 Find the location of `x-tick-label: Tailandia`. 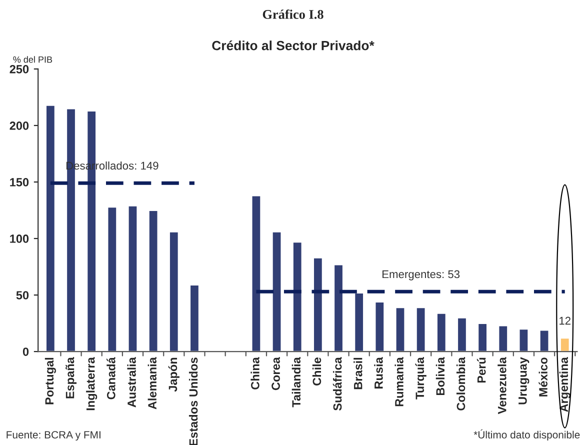

x-tick-label: Tailandia is located at coordinates (296, 382).